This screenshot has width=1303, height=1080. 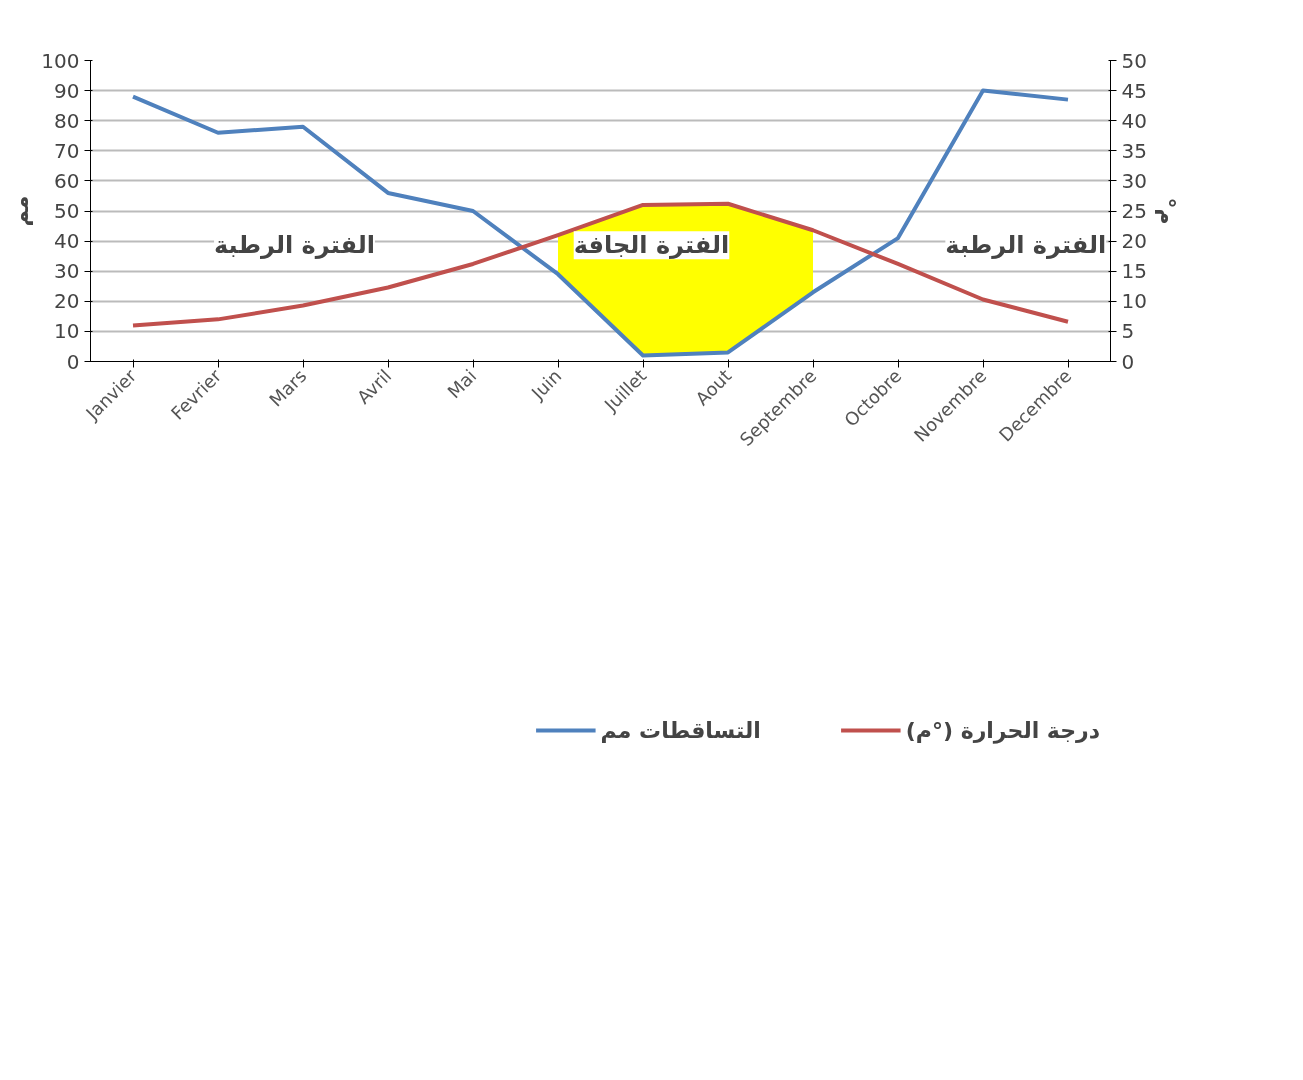 I want to click on y-tick-label: 70, so click(x=67, y=150).